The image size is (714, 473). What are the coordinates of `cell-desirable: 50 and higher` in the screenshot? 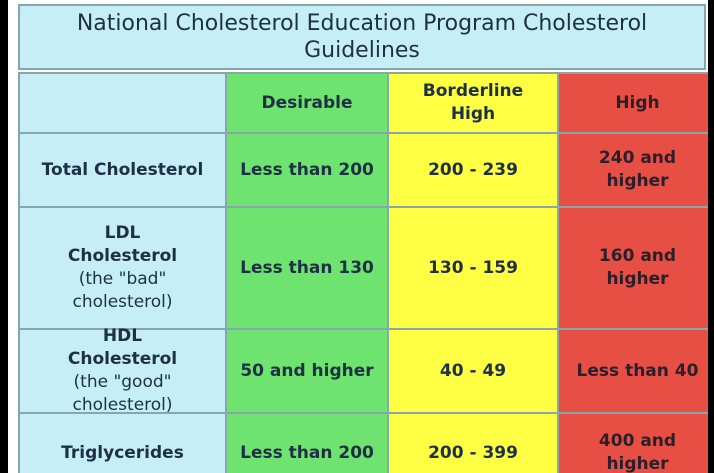 It's located at (307, 371).